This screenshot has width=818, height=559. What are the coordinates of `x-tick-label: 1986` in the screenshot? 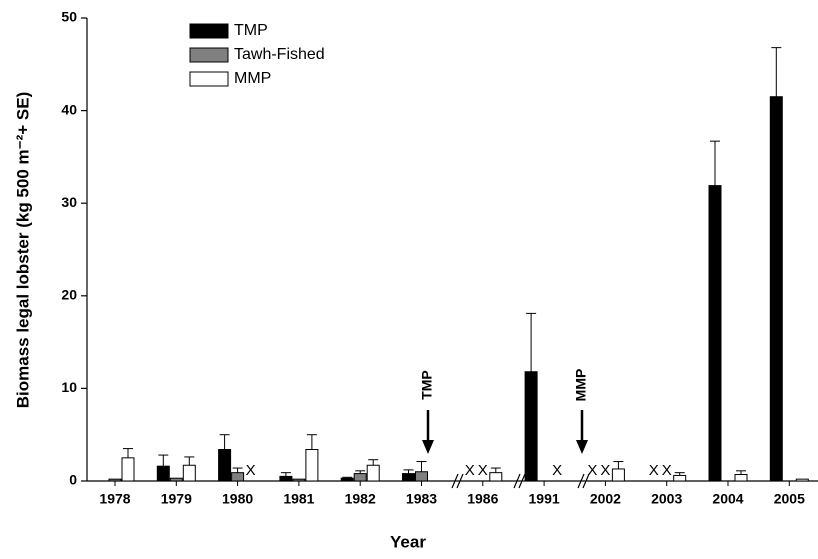 It's located at (482, 499).